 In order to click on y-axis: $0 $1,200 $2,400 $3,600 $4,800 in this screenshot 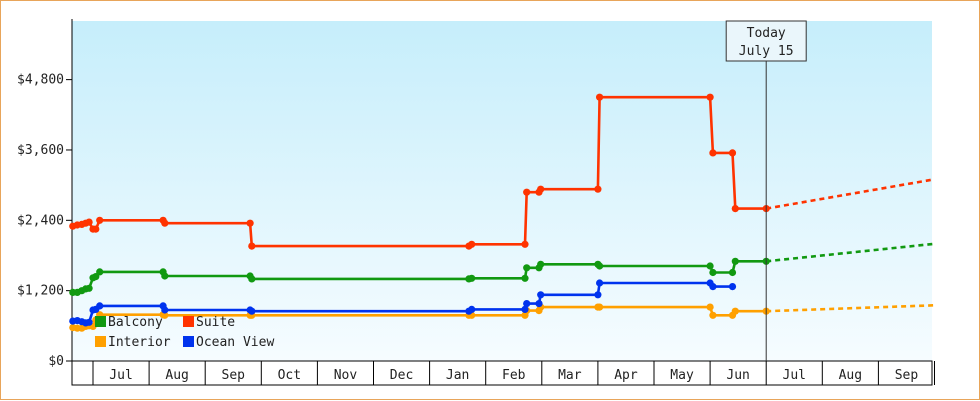, I will do `click(45, 194)`.